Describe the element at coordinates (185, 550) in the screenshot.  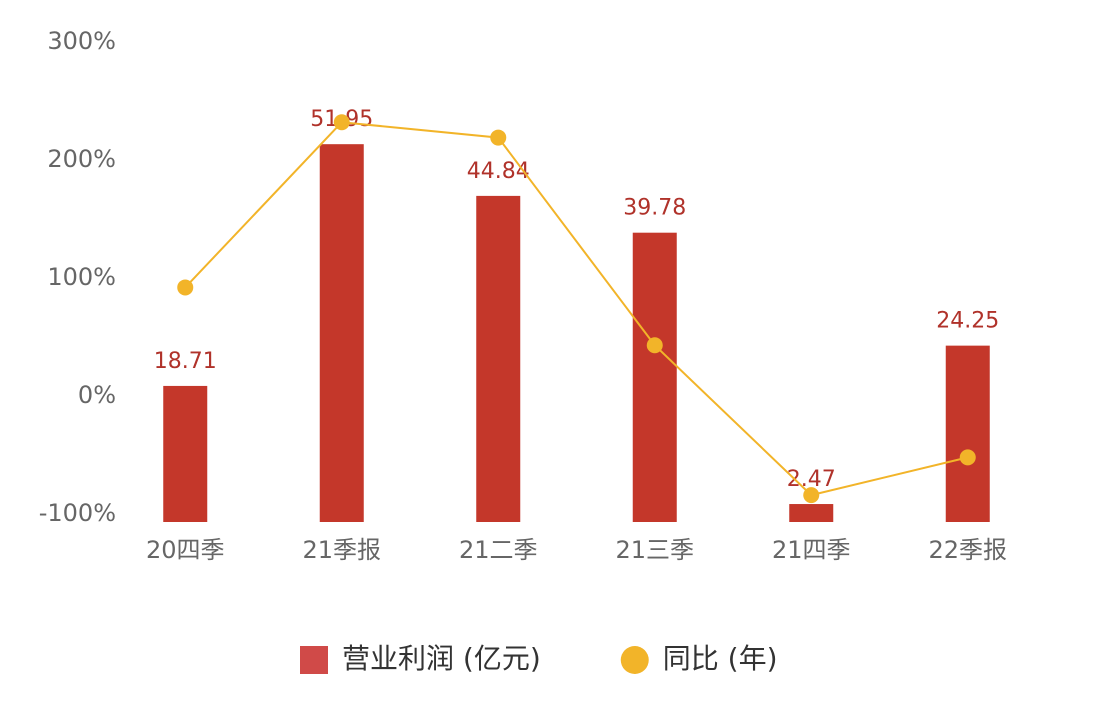
I see `x-tick-label: 20四季` at that location.